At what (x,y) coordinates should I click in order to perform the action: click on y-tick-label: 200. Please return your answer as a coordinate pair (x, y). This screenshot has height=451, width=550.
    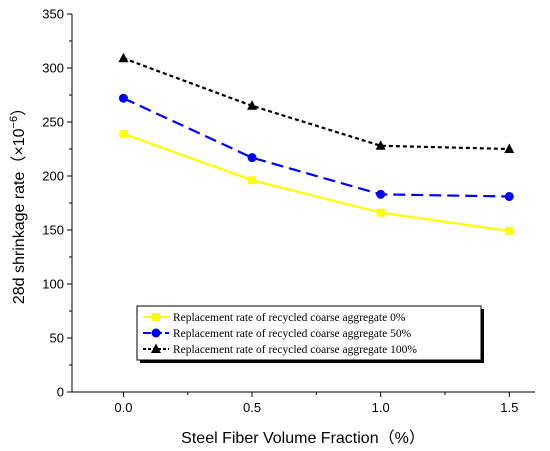
    Looking at the image, I should click on (53, 176).